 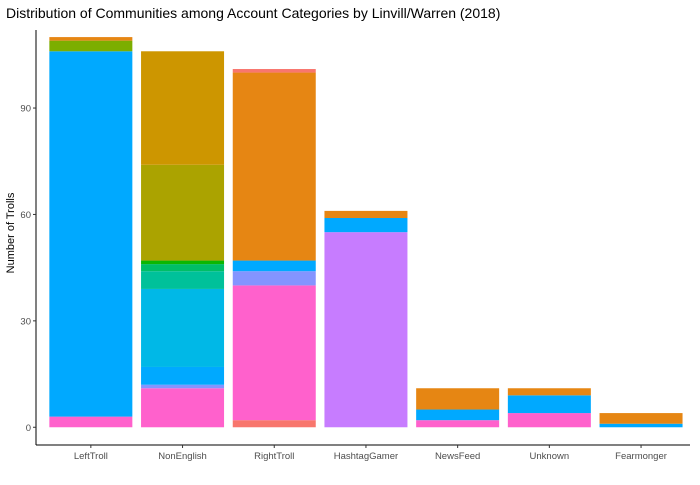 I want to click on x-tick-label-LeftTroll: LeftTroll, so click(x=91, y=456).